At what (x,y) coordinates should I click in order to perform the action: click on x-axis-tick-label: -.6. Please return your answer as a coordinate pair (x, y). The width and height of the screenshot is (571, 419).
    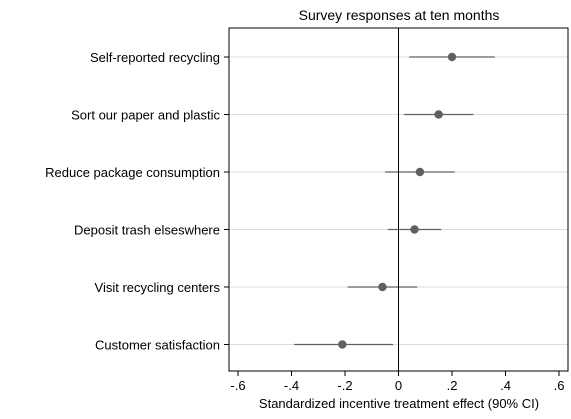
    Looking at the image, I should click on (237, 385).